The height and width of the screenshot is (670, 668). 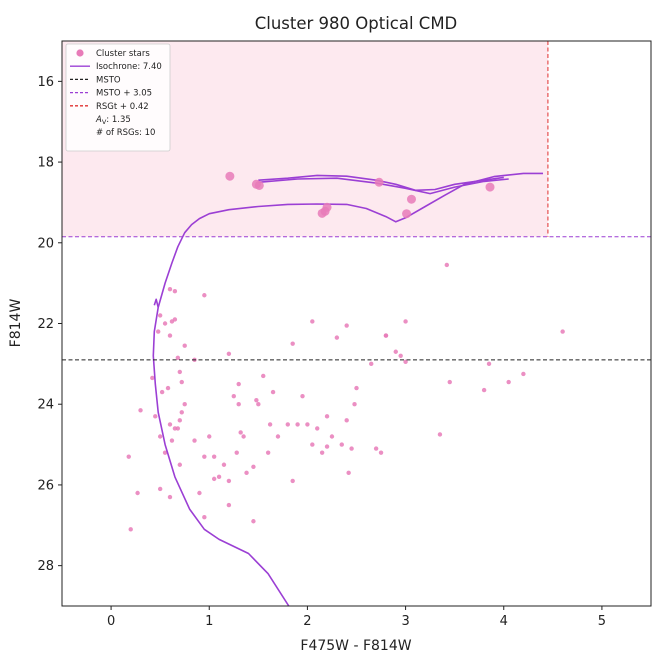 I want to click on y-tick-label: 26, so click(x=45, y=485).